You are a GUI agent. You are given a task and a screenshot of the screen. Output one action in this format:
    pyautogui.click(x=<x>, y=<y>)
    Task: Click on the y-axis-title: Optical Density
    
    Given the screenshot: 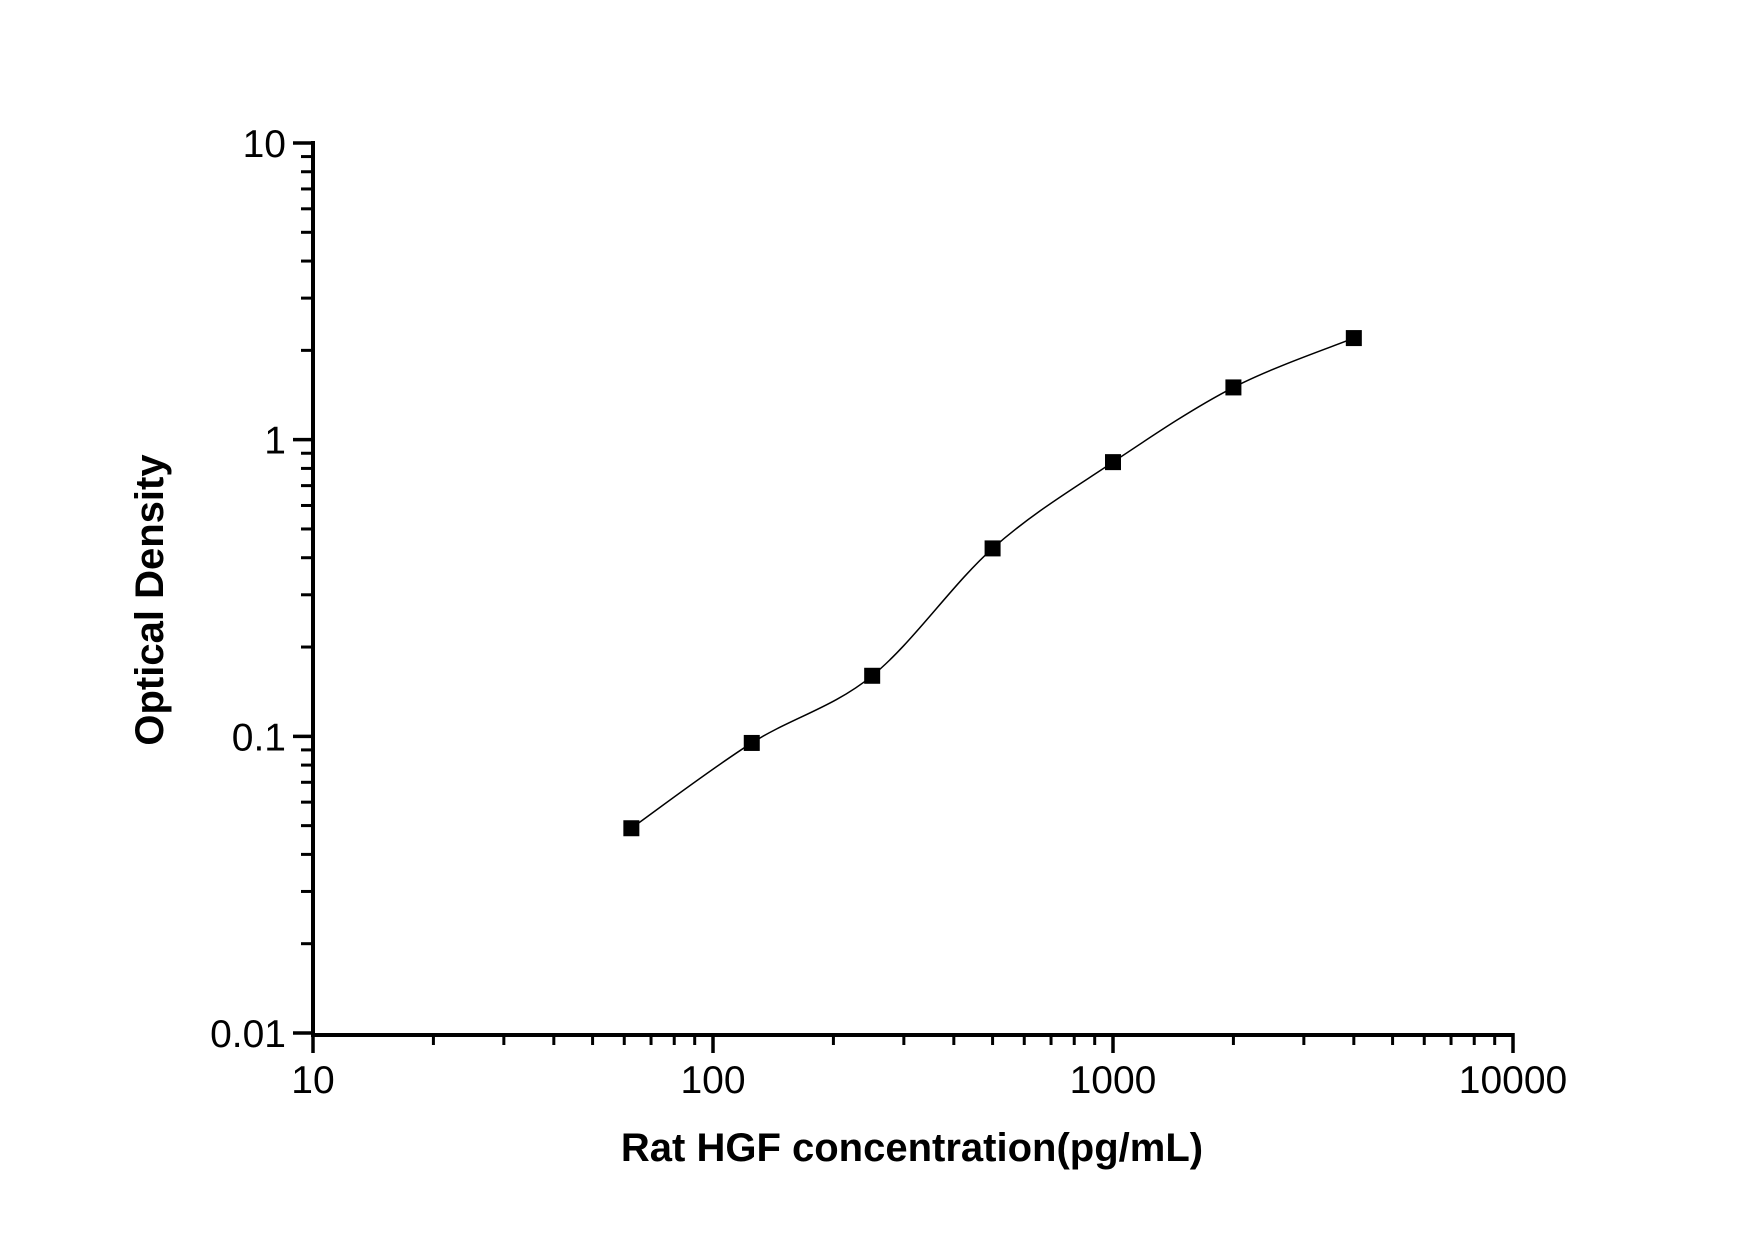 What is the action you would take?
    pyautogui.click(x=150, y=600)
    